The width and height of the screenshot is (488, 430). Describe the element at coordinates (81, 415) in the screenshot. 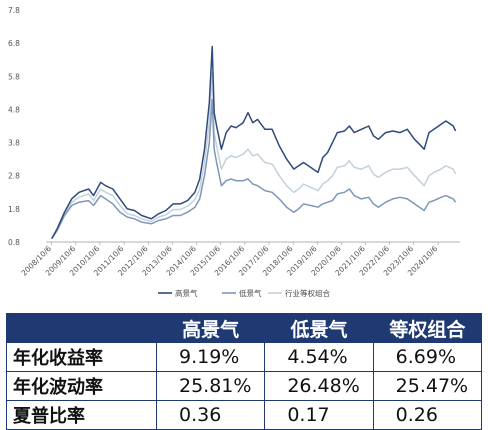

I see `row-label: 夏普比率` at that location.